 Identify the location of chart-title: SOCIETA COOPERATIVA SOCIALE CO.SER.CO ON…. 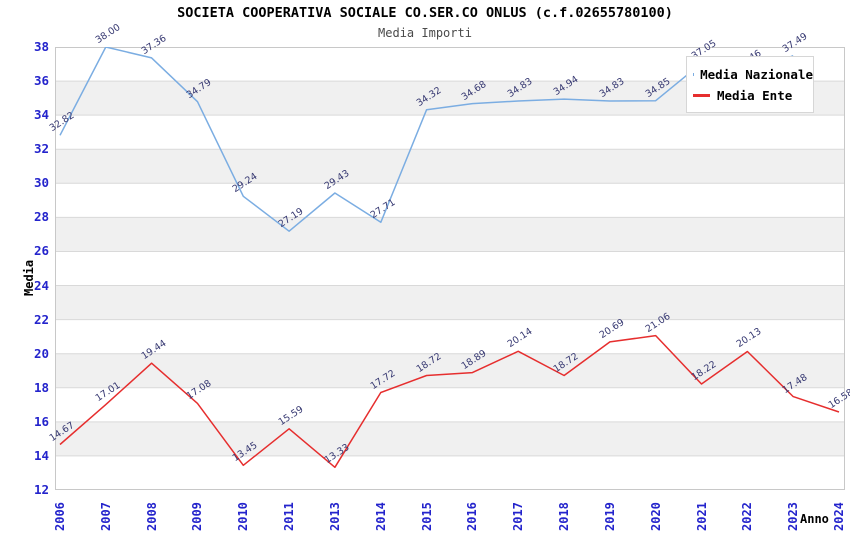
(425, 13).